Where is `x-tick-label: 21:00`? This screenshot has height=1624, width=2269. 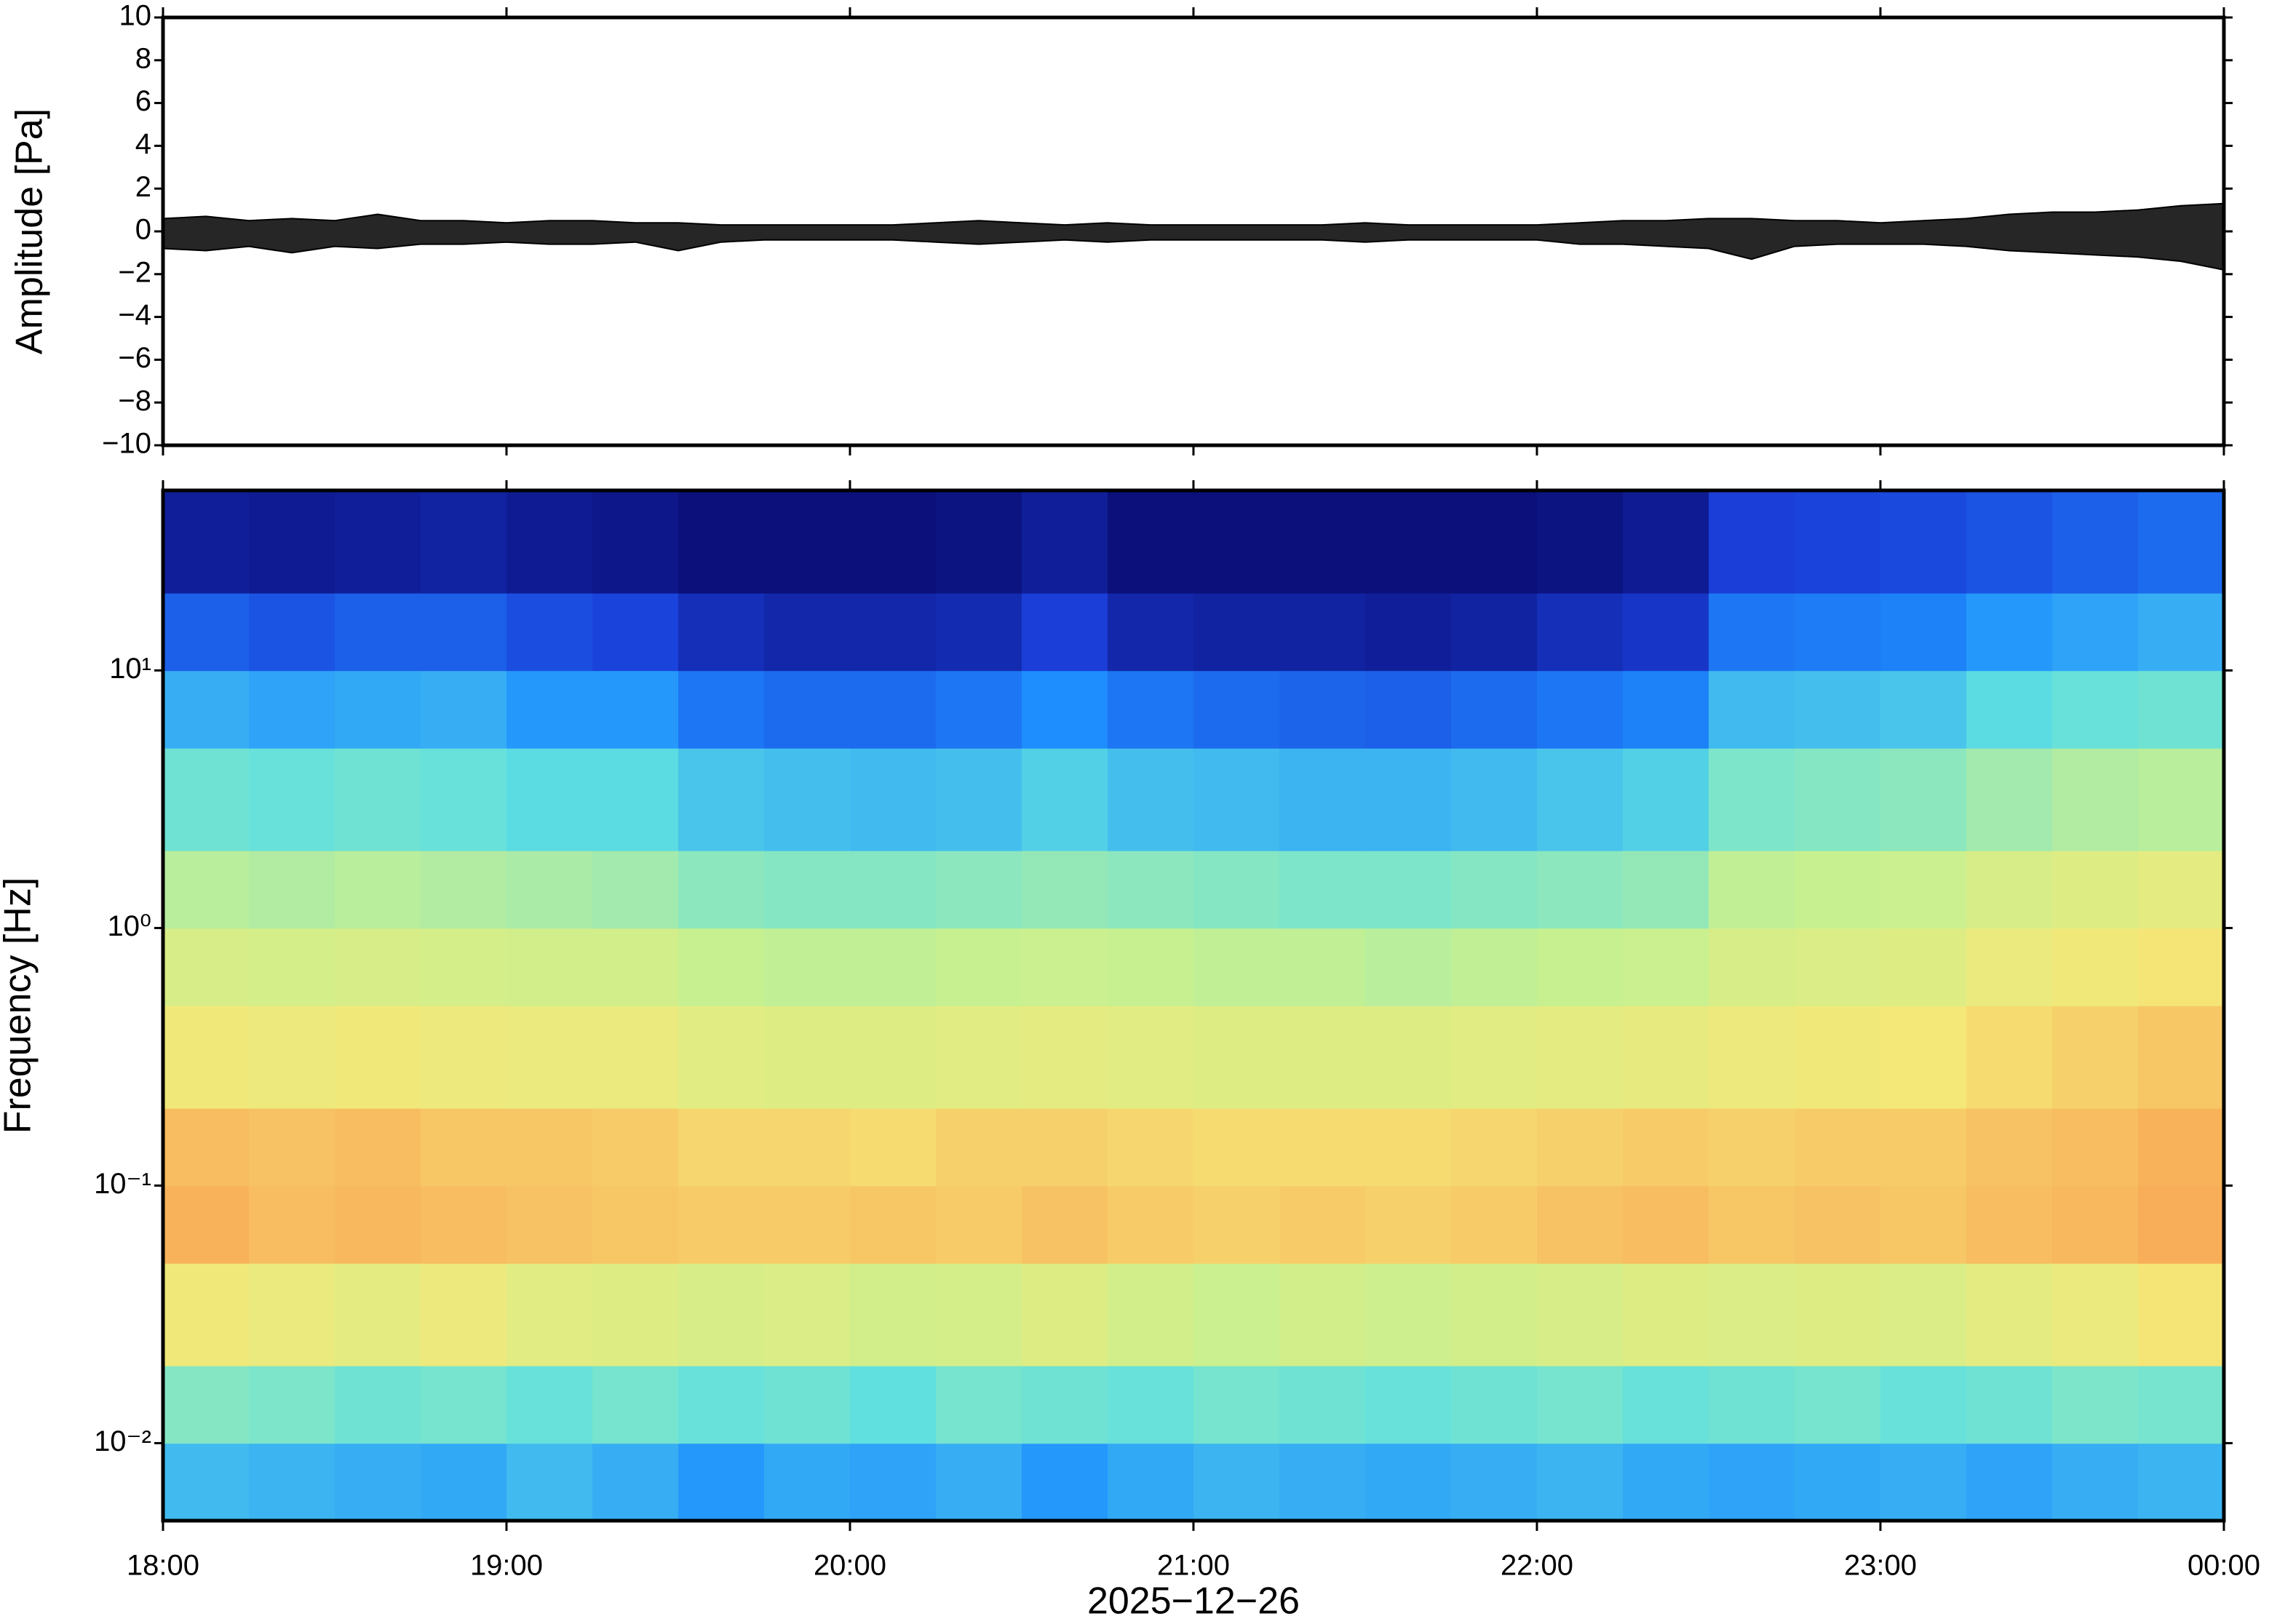 x-tick-label: 21:00 is located at coordinates (1193, 1566).